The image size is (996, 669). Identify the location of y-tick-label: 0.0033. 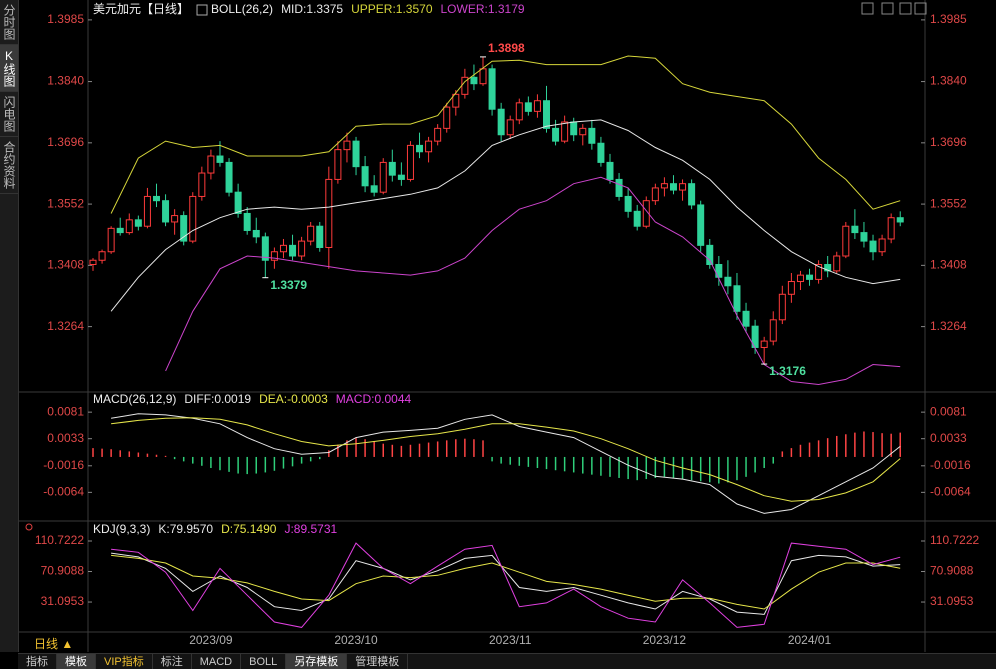
(65, 438).